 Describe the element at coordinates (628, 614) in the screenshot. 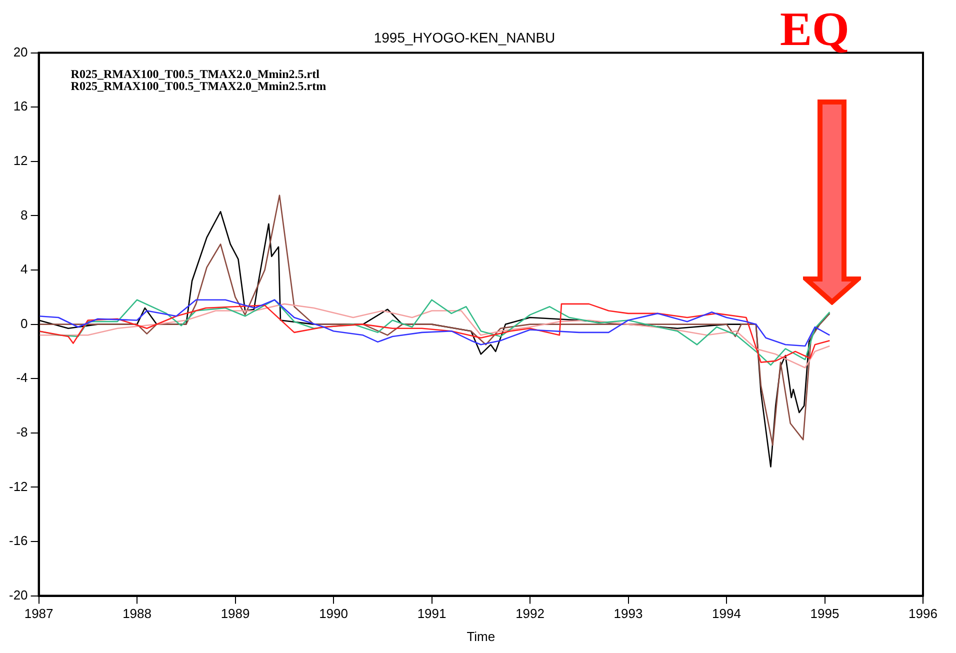

I see `x-tick-label: 1993` at that location.